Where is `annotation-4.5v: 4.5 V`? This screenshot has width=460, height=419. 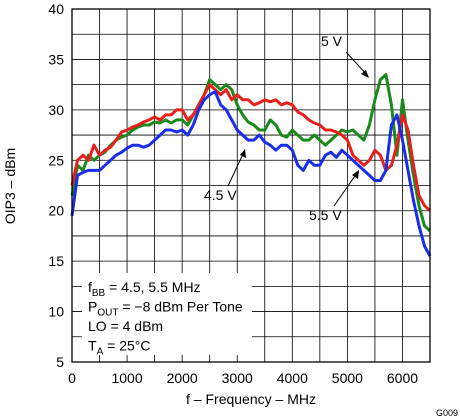
annotation-4.5v: 4.5 V is located at coordinates (225, 176).